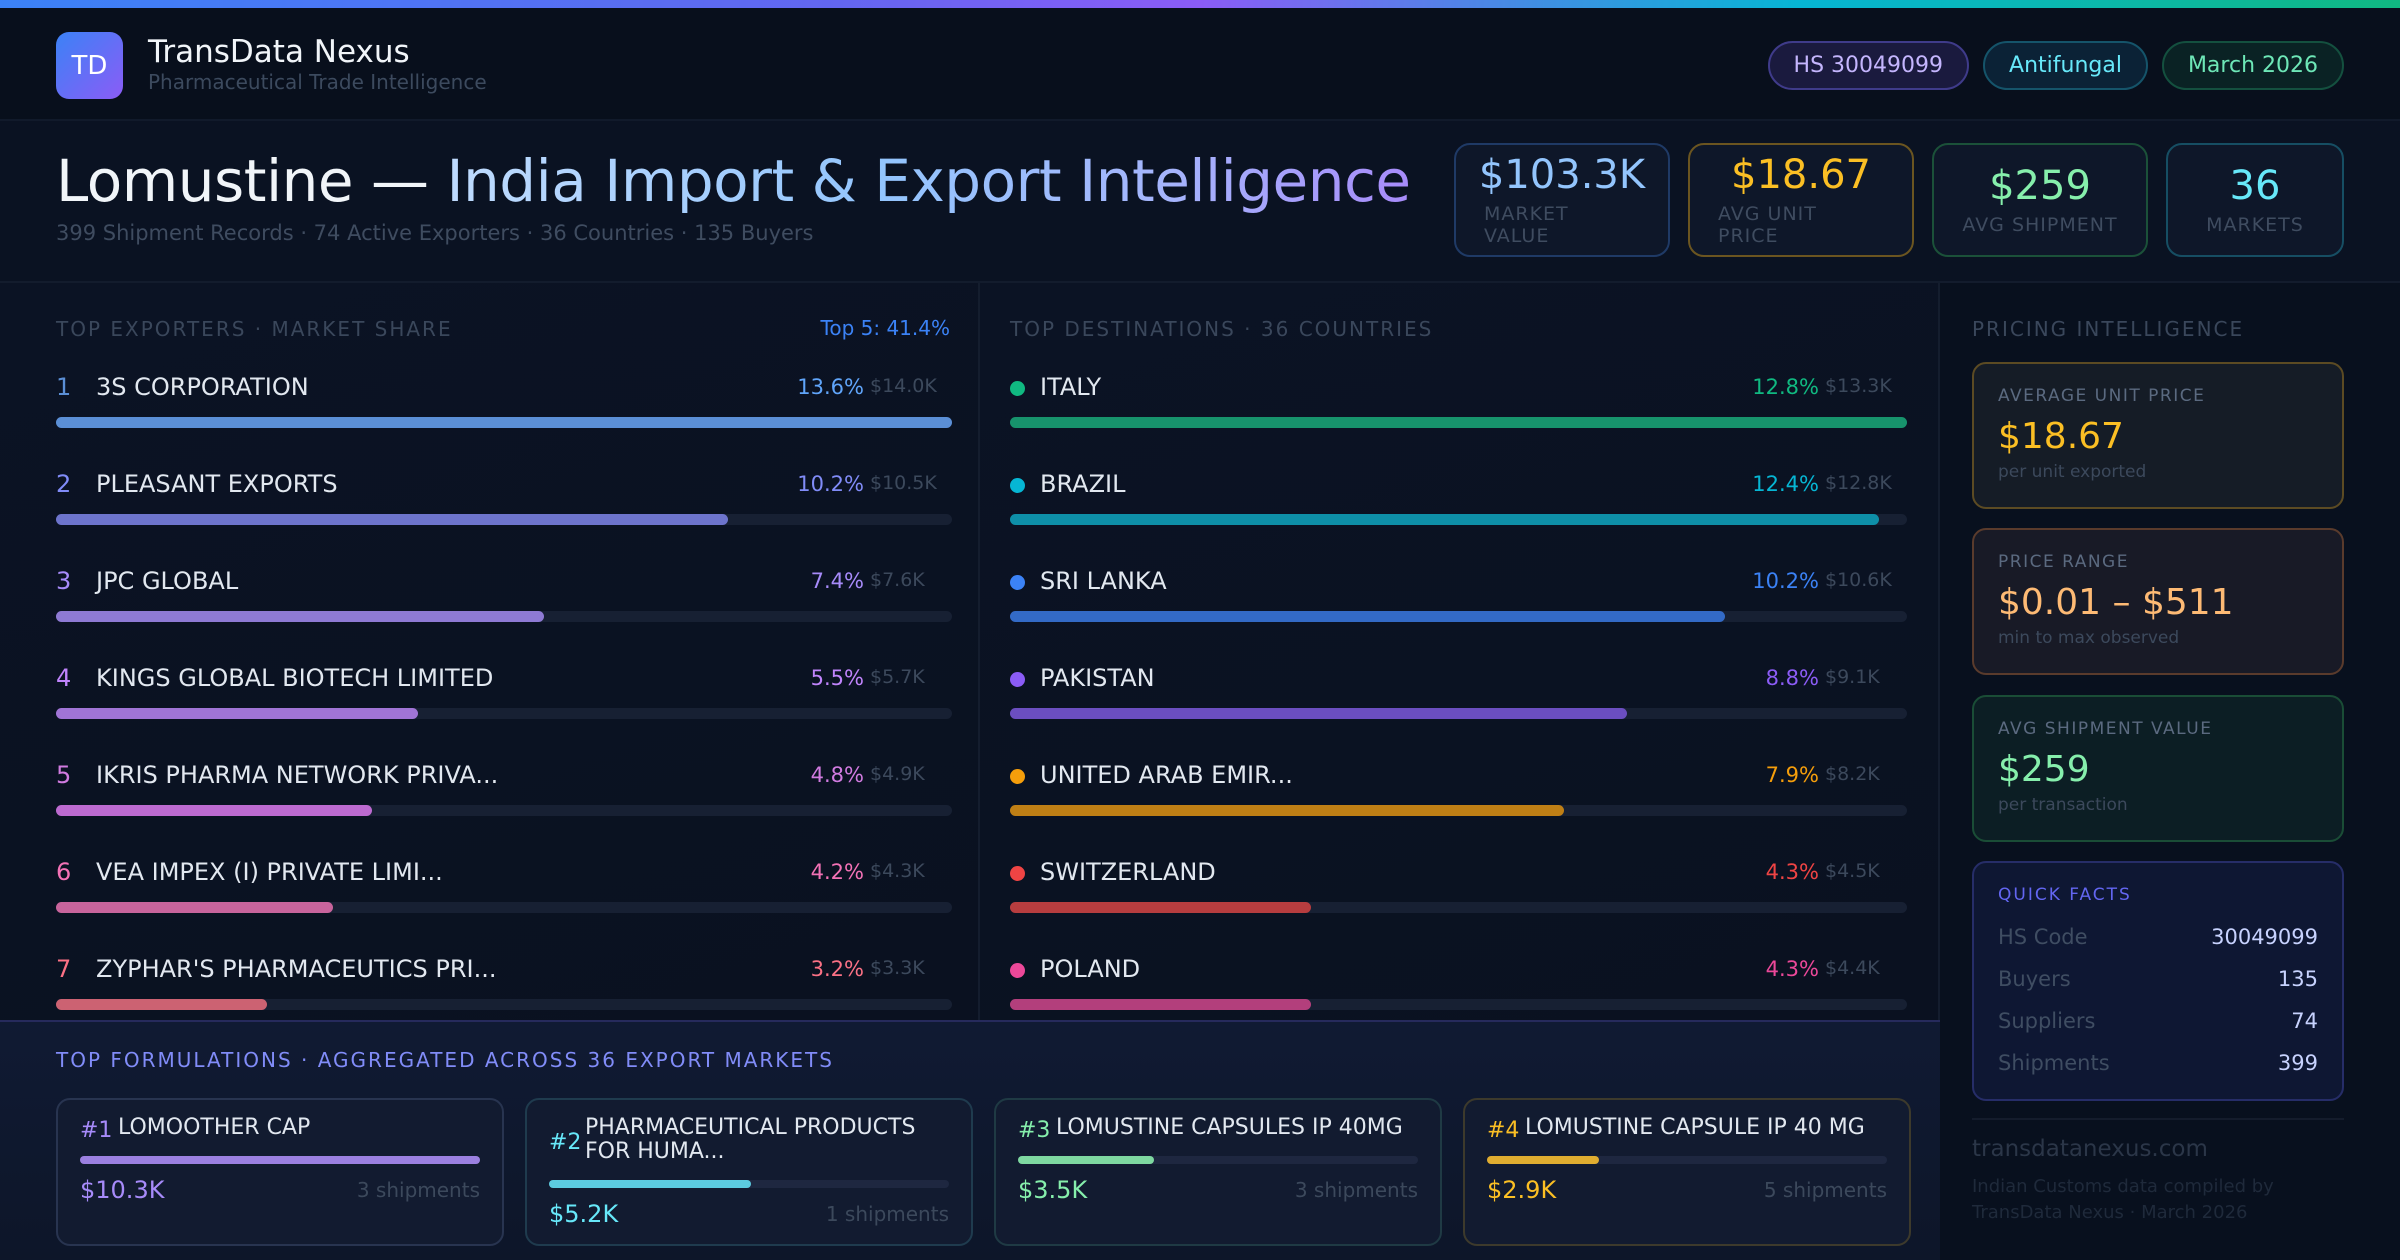  Describe the element at coordinates (1695, 1127) in the screenshot. I see `formulation-name: LOMUSTINE CAPSULE IP 40 MG` at that location.